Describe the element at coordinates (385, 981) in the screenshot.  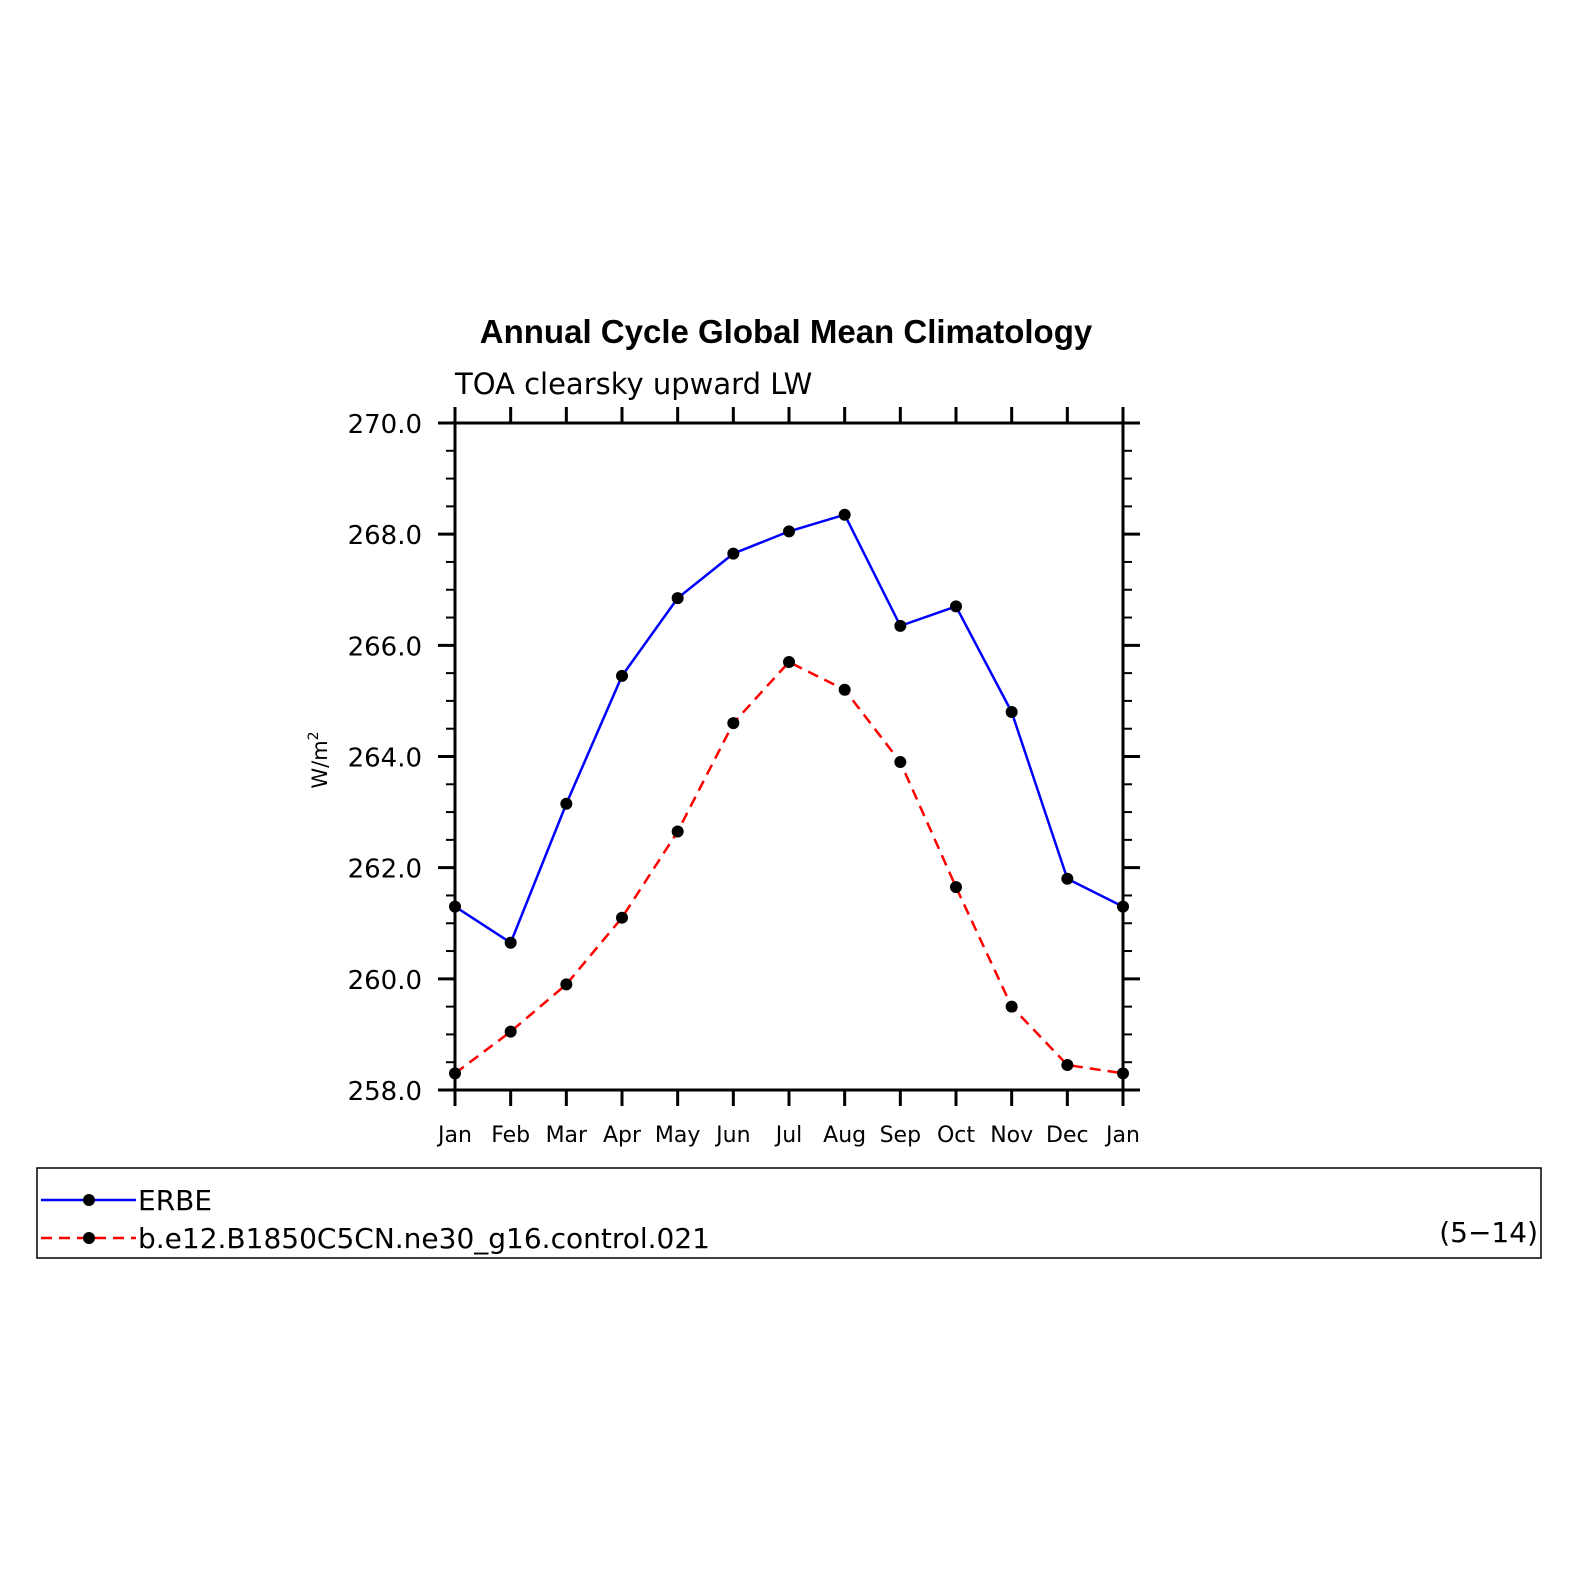
I see `y-tick-label: 260.0` at that location.